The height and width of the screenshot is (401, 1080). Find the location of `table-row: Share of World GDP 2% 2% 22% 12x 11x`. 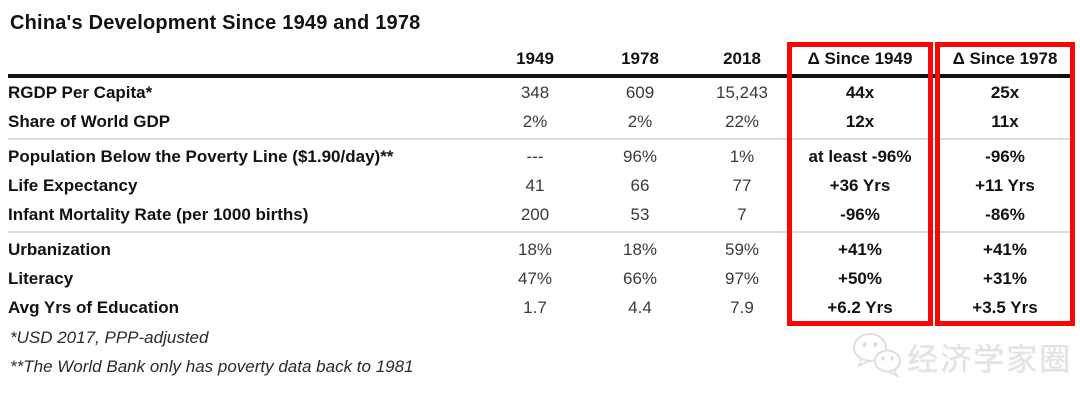

table-row: Share of World GDP 2% 2% 22% 12x 11x is located at coordinates (541, 121).